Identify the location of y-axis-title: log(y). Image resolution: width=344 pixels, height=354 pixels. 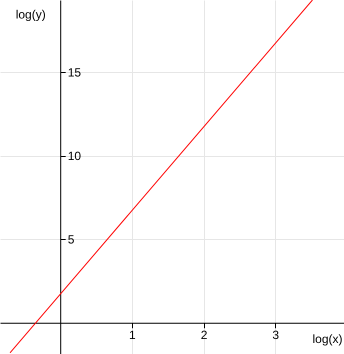
(31, 15).